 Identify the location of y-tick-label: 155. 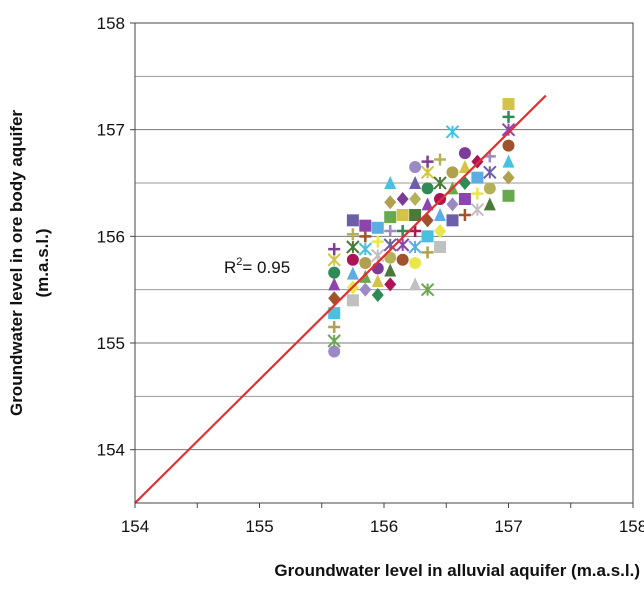
(111, 343).